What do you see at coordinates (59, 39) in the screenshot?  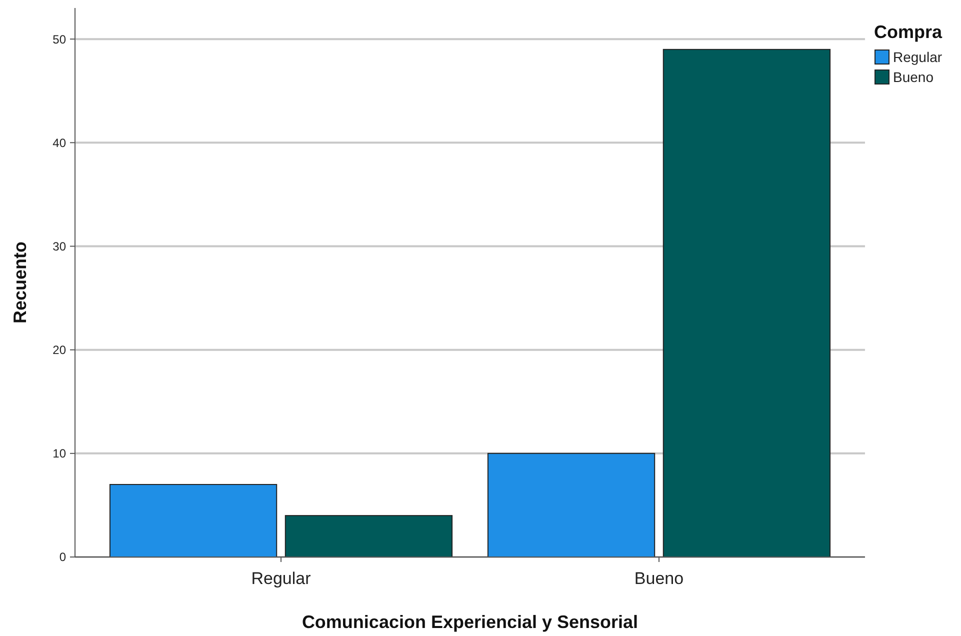 I see `y-tick-label: 50` at bounding box center [59, 39].